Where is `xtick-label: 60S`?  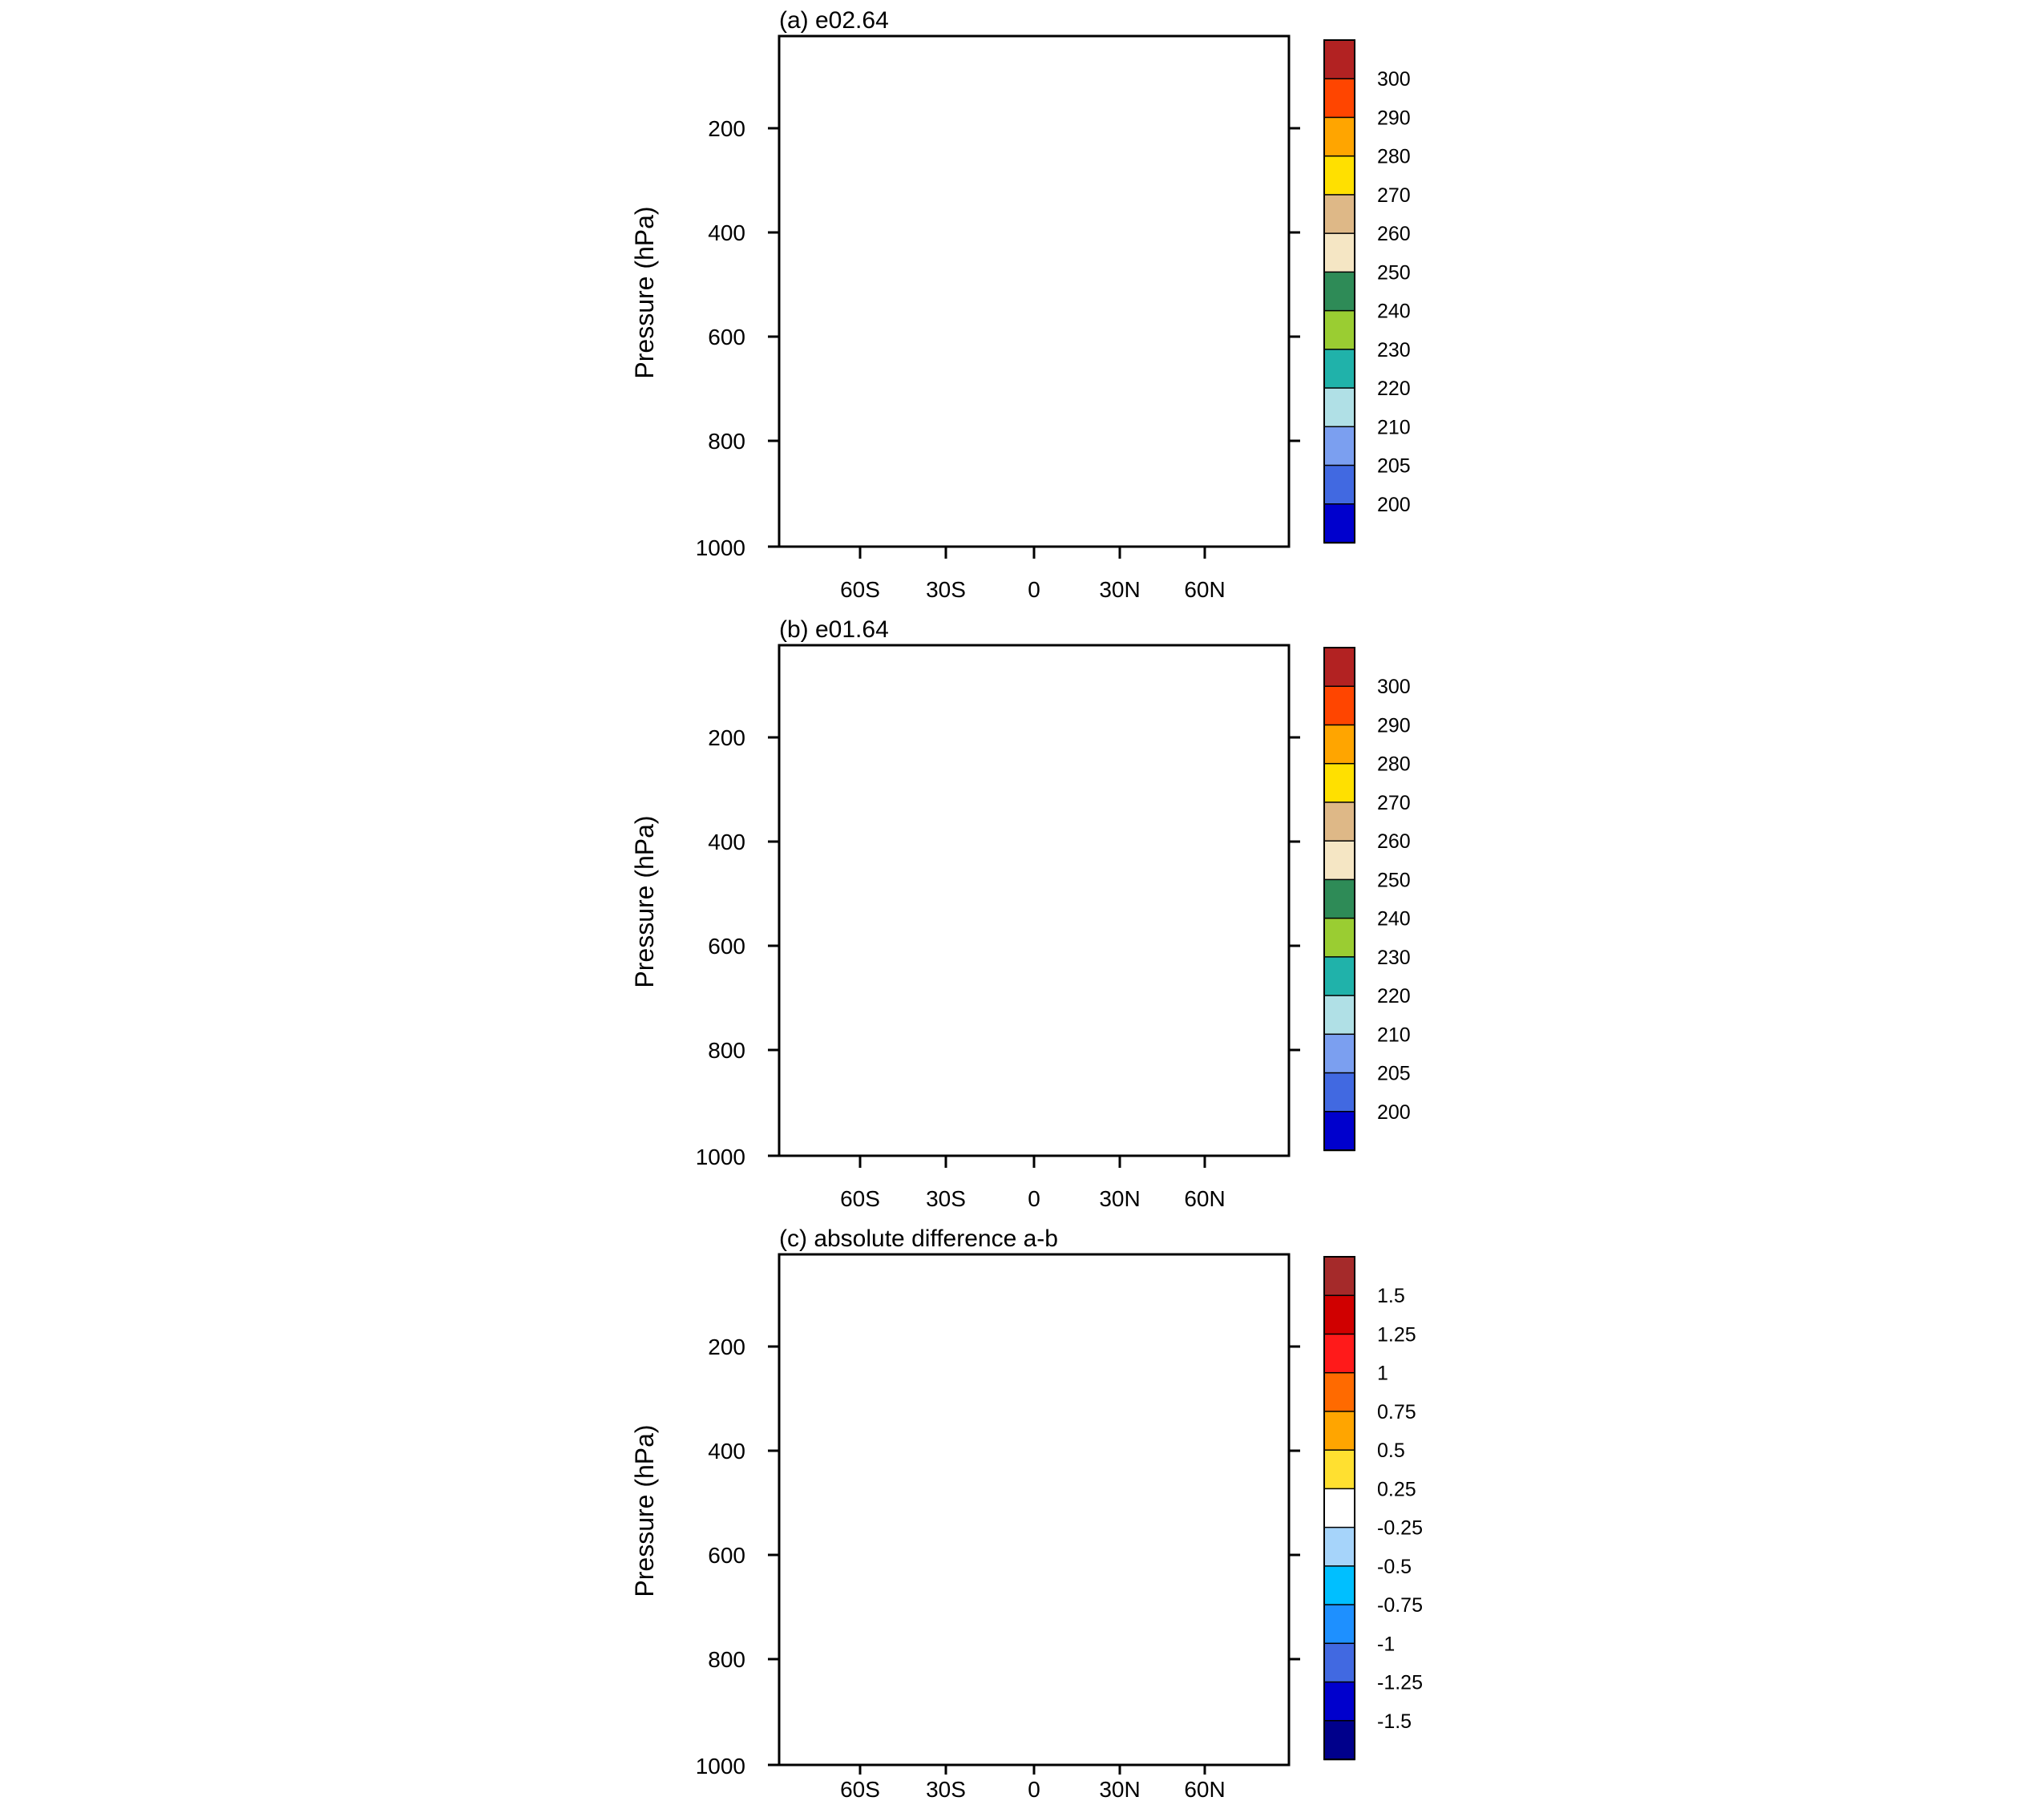
xtick-label: 60S is located at coordinates (860, 589).